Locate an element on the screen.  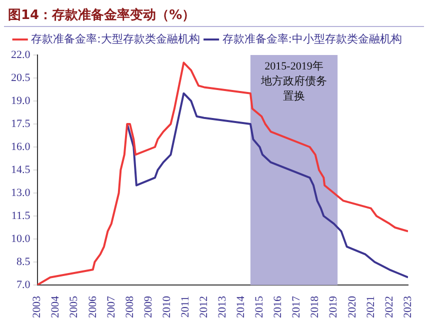
legend-label: 存款准备金率:大型存款类金融机构 is located at coordinates (115, 39).